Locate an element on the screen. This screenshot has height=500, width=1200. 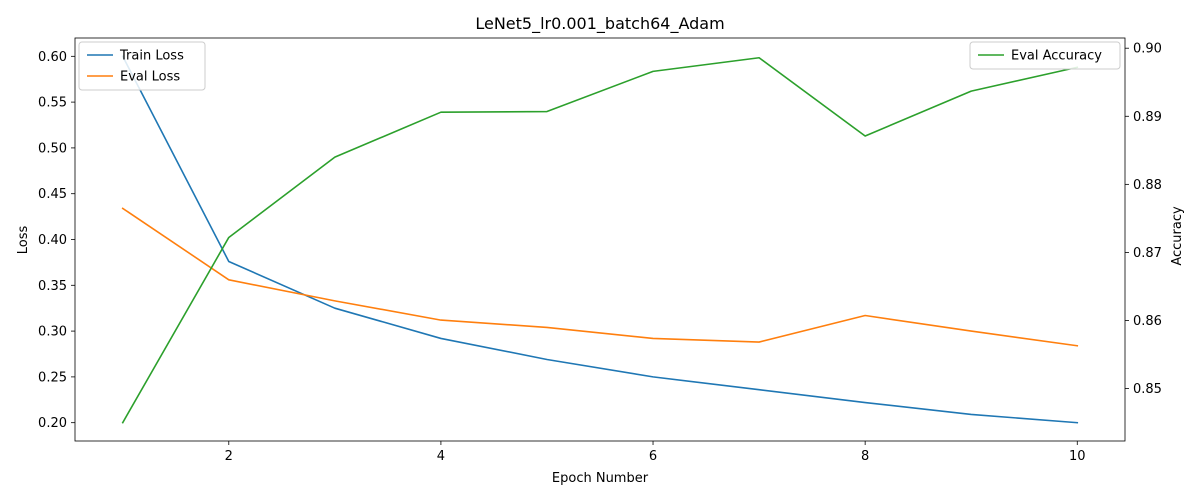
y-right-tick-label: 0.90 is located at coordinates (1147, 49).